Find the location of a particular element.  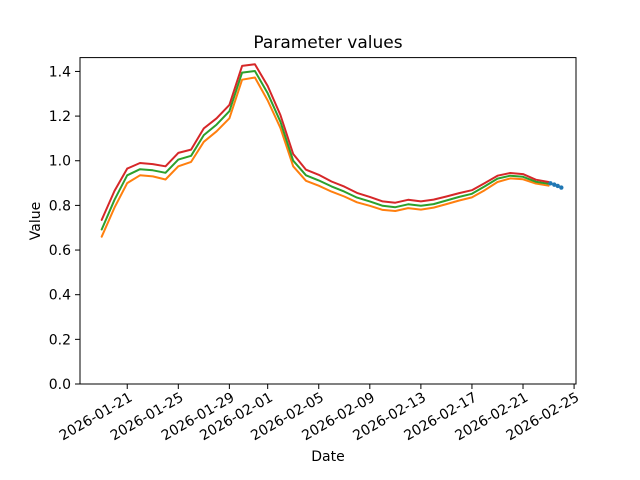

y-tick-label: 0.4 is located at coordinates (60, 296).